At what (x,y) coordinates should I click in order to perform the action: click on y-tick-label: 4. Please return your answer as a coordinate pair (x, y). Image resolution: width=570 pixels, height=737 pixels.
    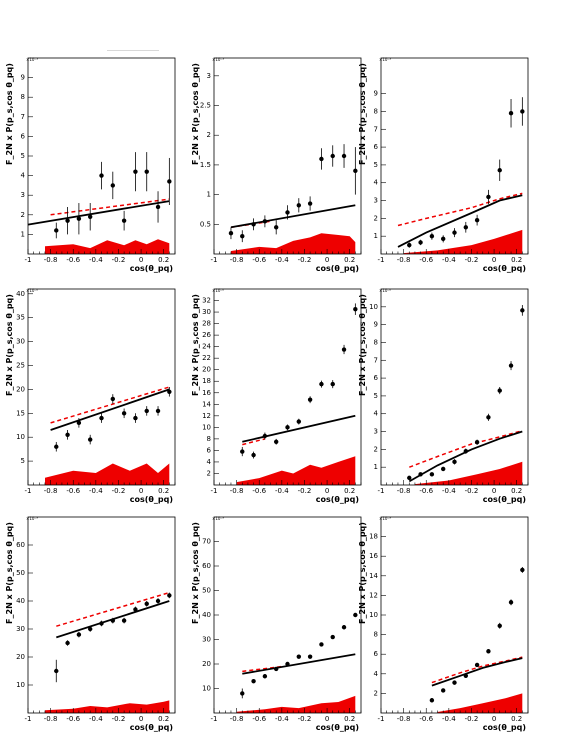
    Looking at the image, I should click on (376, 183).